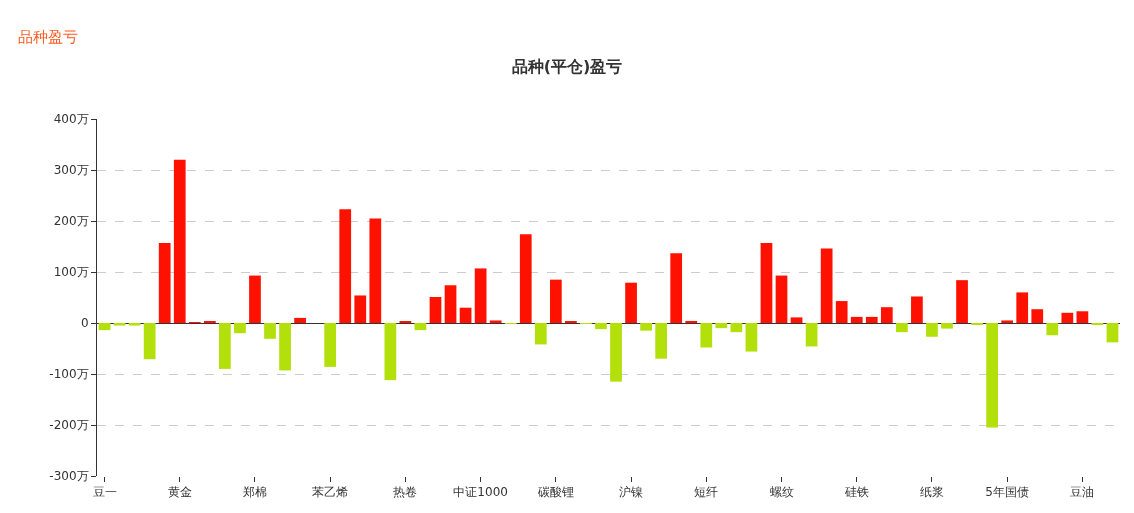 The image size is (1134, 513). What do you see at coordinates (567, 67) in the screenshot?
I see `chart-title: 品种(平仓)盈亏` at bounding box center [567, 67].